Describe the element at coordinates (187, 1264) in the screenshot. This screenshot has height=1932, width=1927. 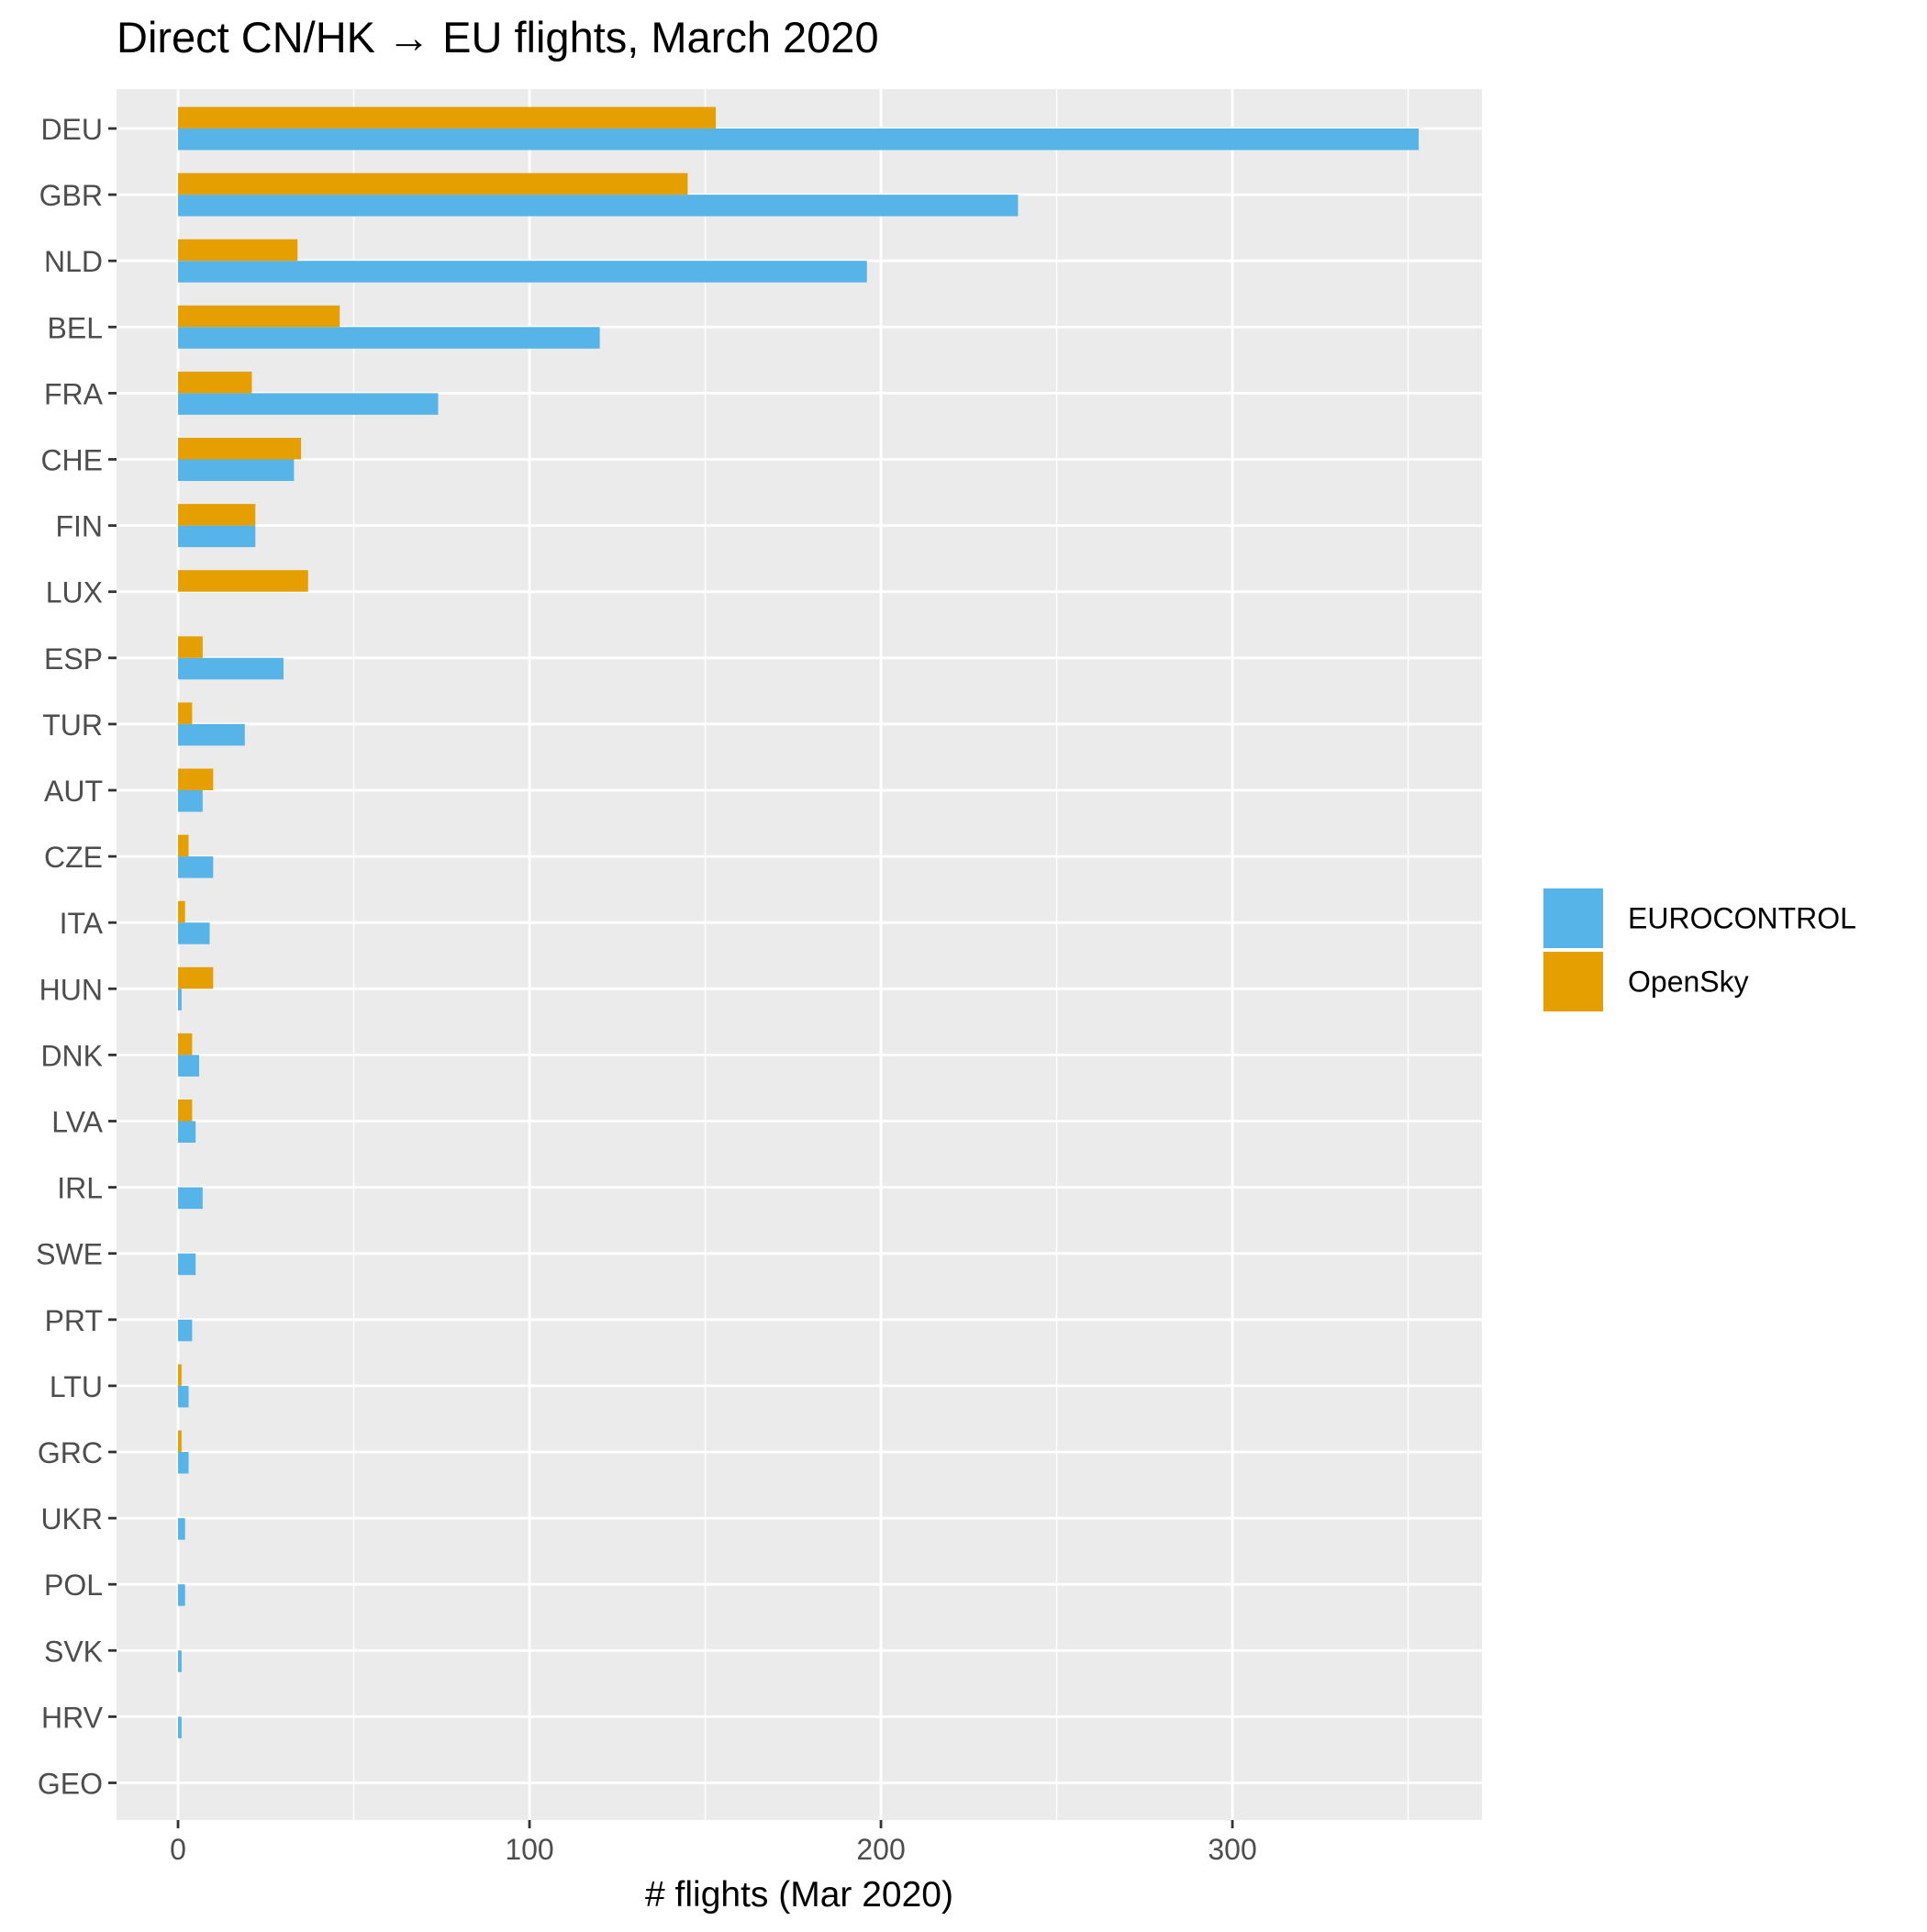
I see `bar-eurocontrol-swe` at that location.